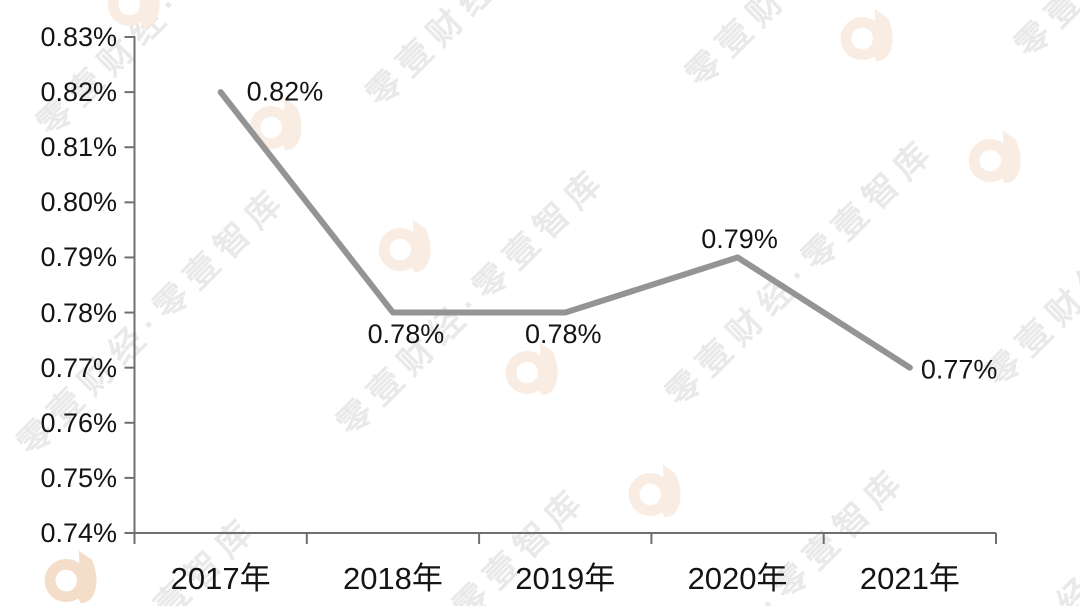 The height and width of the screenshot is (606, 1080). I want to click on y-axis-tick-label: 0.77%, so click(78, 367).